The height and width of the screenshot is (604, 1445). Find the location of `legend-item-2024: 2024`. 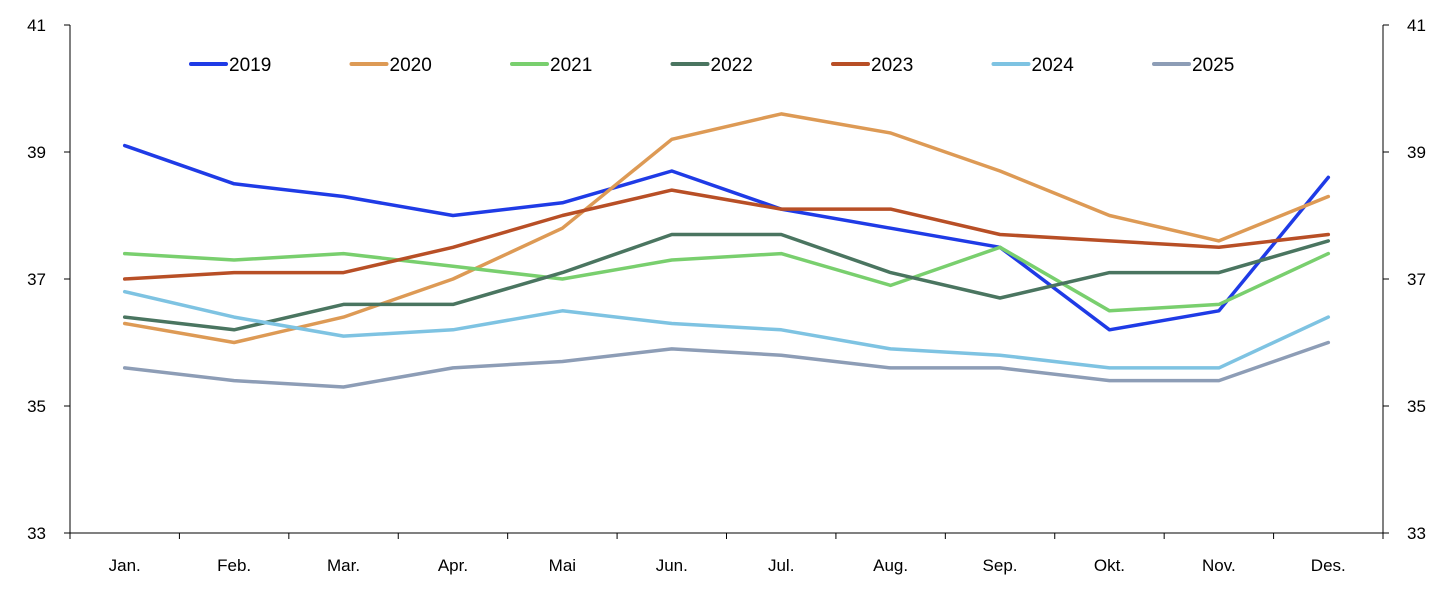

legend-item-2024: 2024 is located at coordinates (1033, 65).